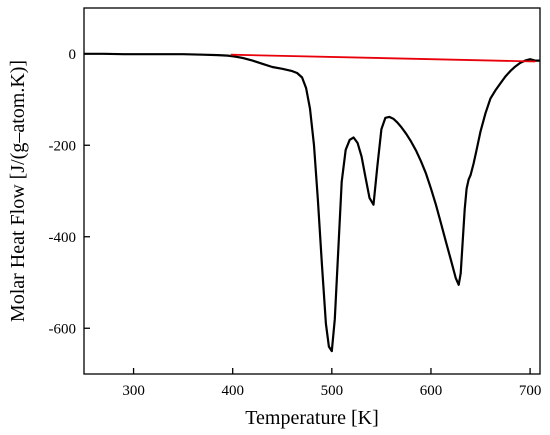  I want to click on y-axis: 0 -200 -400 -600, so click(69, 192).